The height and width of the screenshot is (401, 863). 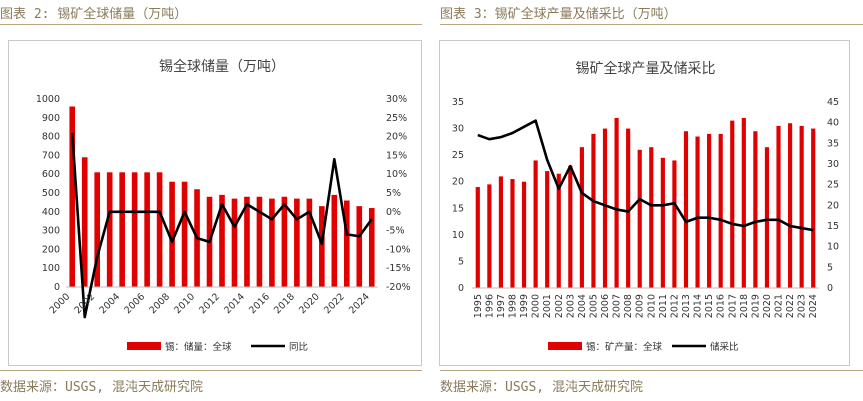 I want to click on x-tick-label: 2000, so click(x=536, y=306).